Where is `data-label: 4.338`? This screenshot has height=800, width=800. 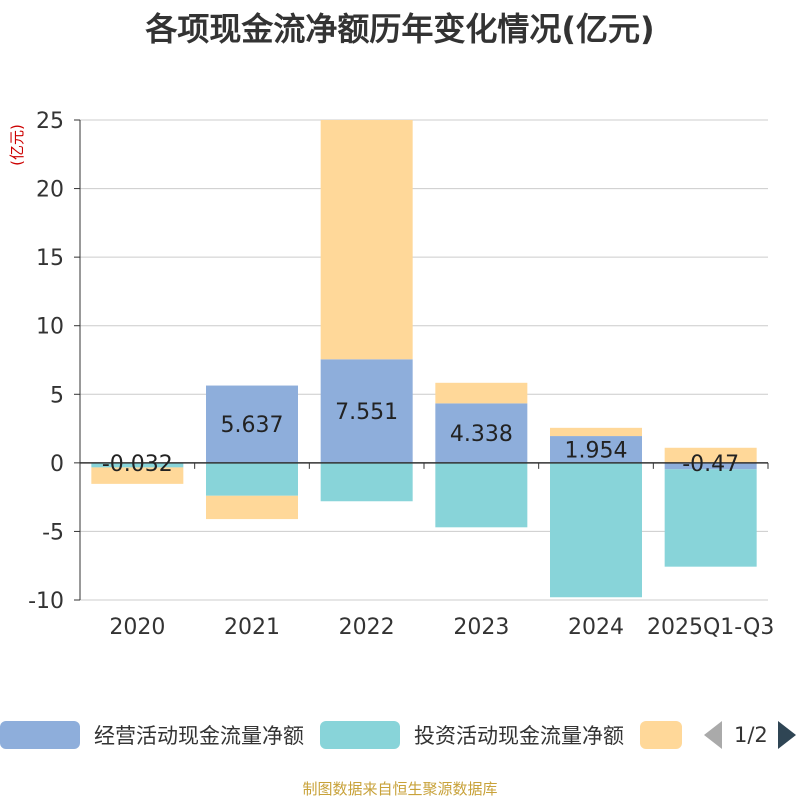
data-label: 4.338 is located at coordinates (481, 434).